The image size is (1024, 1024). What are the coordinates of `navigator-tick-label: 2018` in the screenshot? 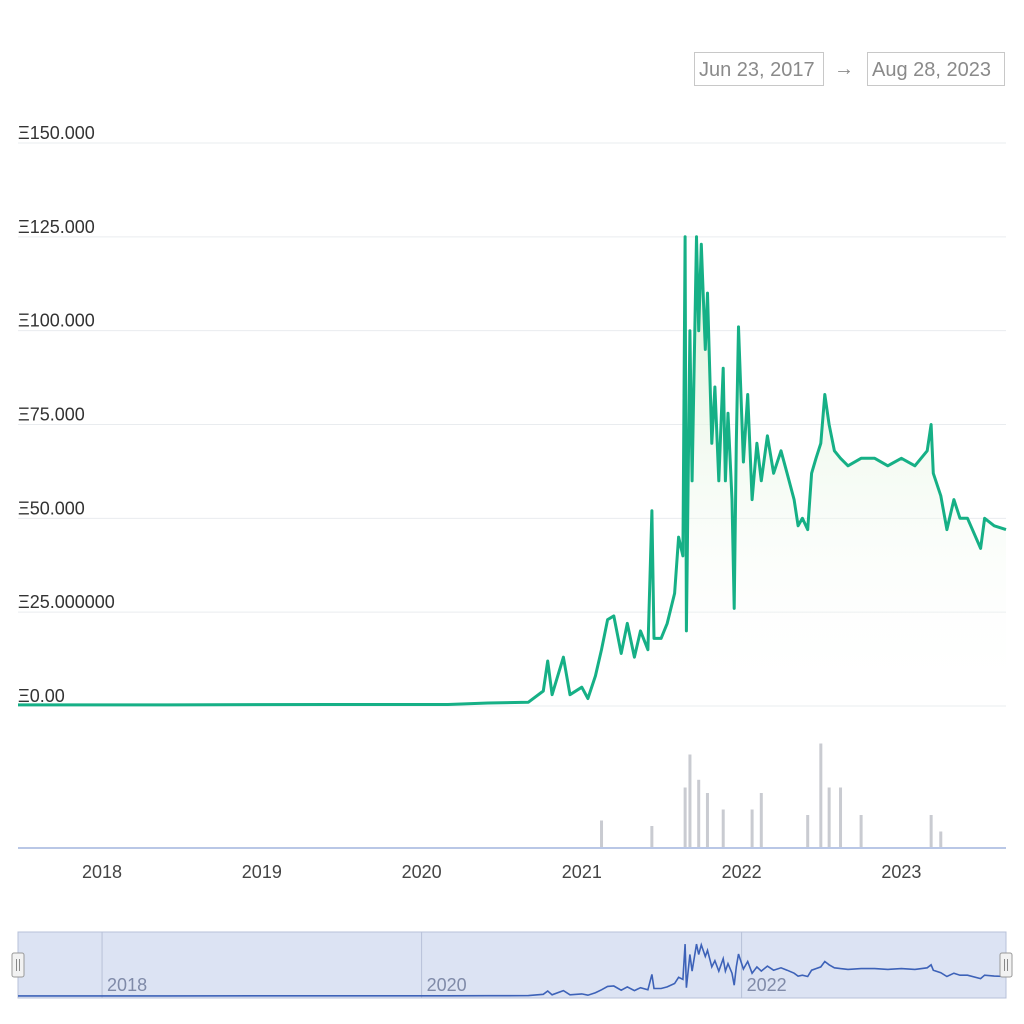 It's located at (127, 985).